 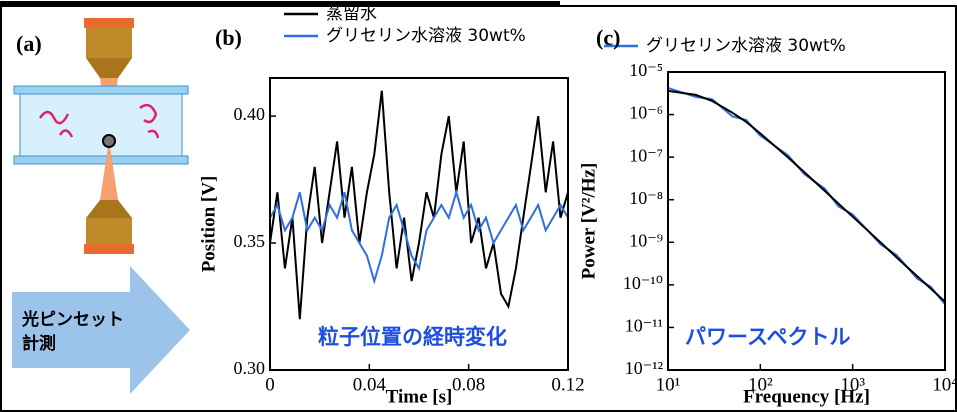 I want to click on polymers, so click(x=99, y=121).